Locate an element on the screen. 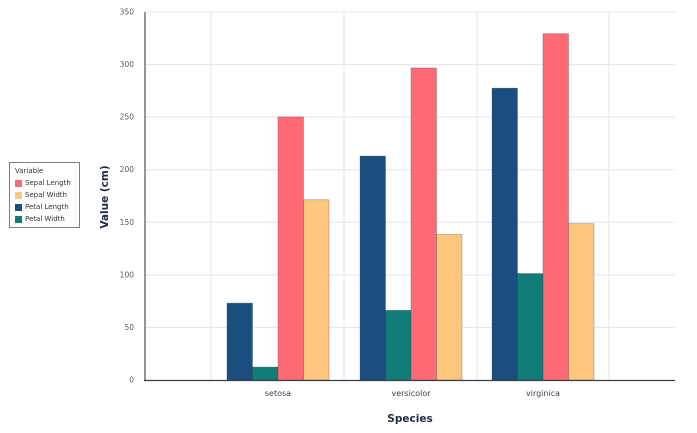 The width and height of the screenshot is (697, 433). y-tick-label: 300 is located at coordinates (127, 64).